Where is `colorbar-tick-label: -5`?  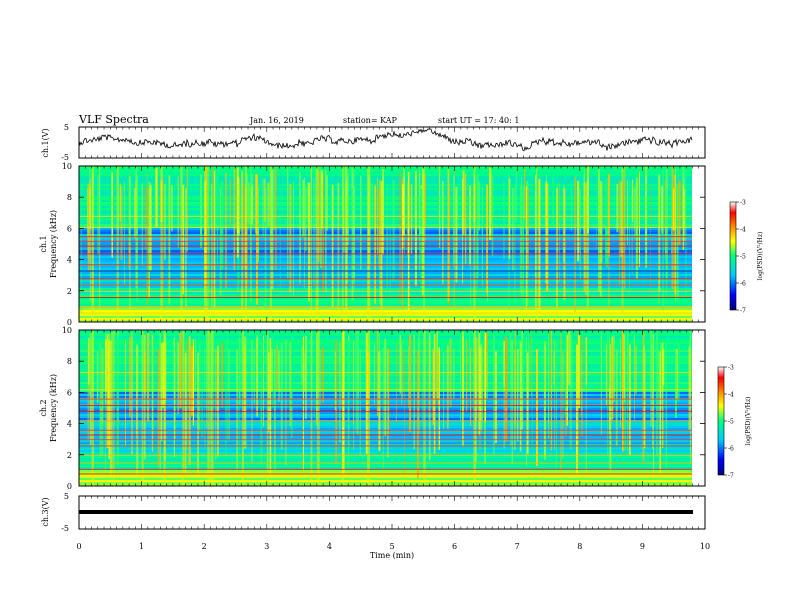
colorbar-tick-label: -5 is located at coordinates (743, 257).